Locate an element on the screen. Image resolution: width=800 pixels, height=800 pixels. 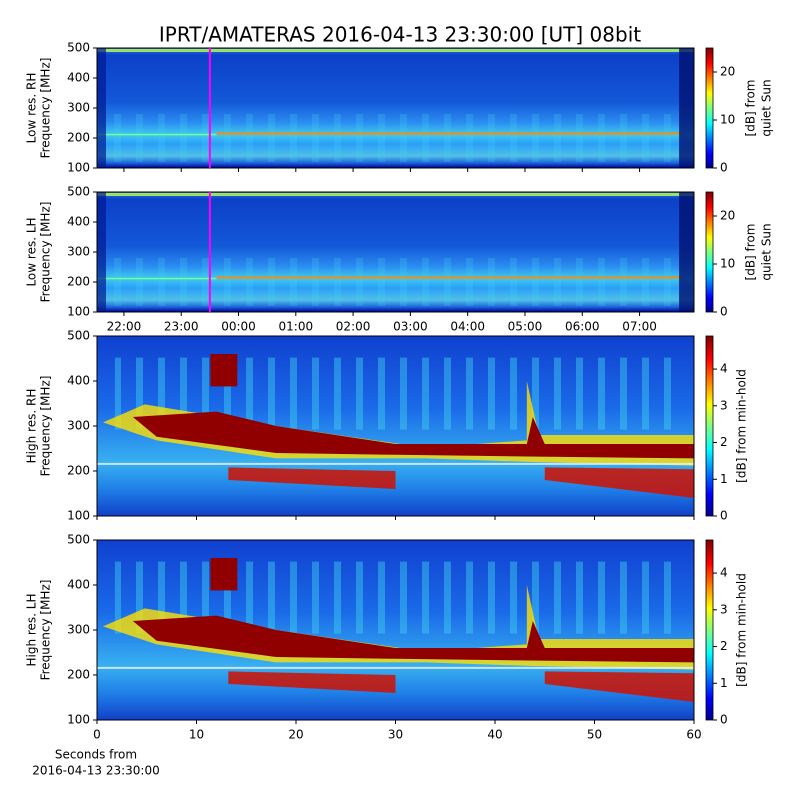
x-tick-label: 20 is located at coordinates (295, 735).